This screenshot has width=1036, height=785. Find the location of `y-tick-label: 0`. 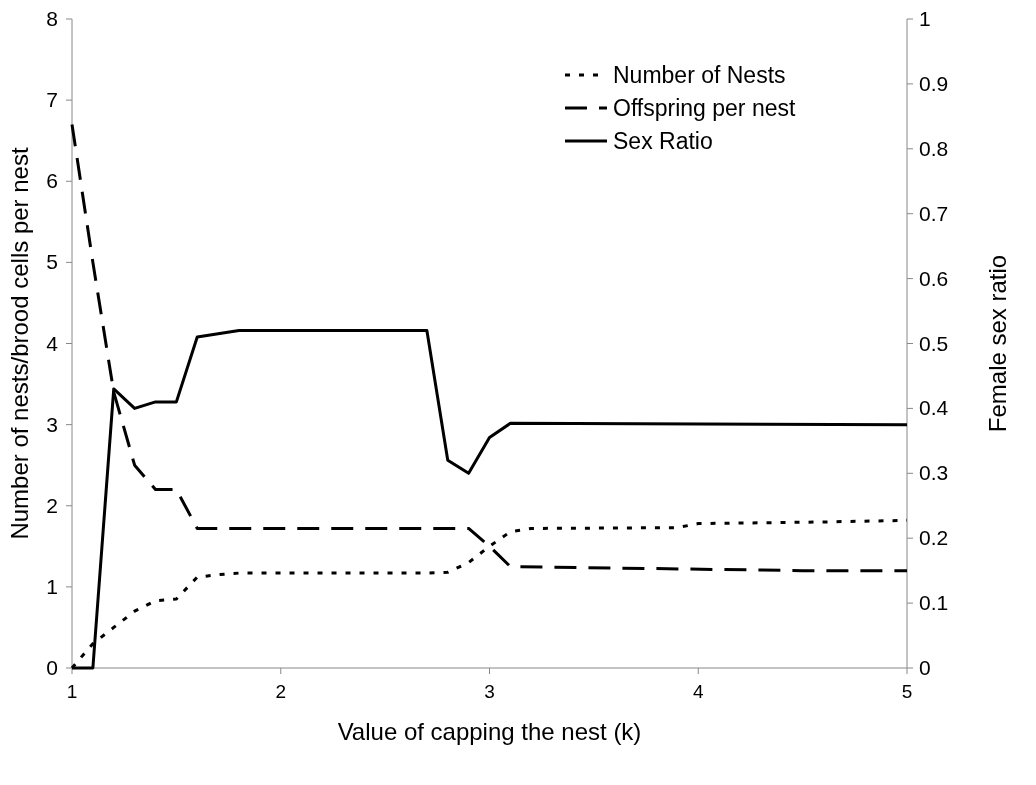

y-tick-label: 0 is located at coordinates (52, 667).